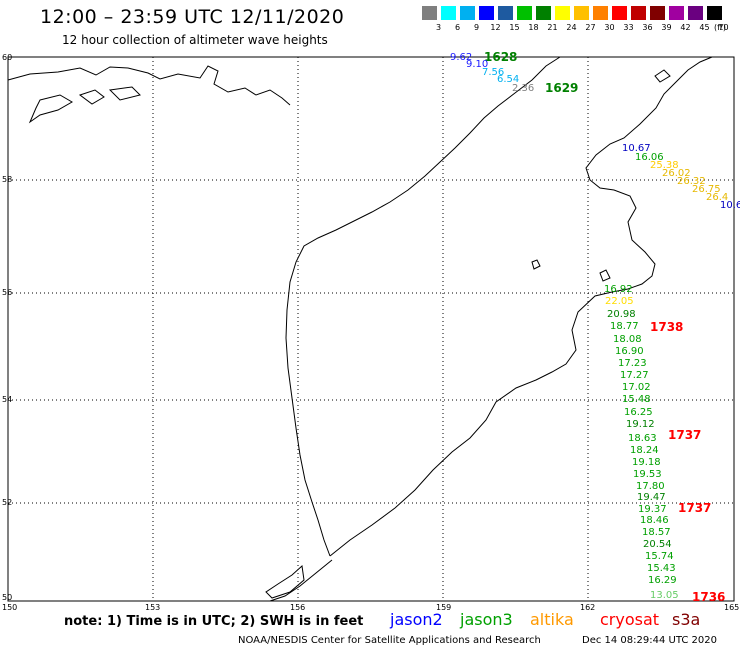  I want to click on satellite-altika: altika, so click(552, 619).